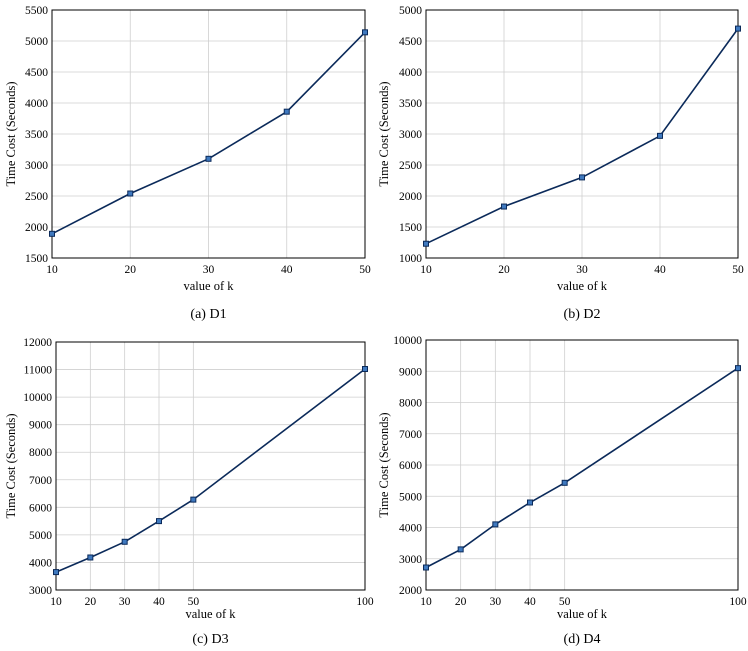 The width and height of the screenshot is (748, 651). What do you see at coordinates (410, 259) in the screenshot?
I see `y-tick-label: 1000` at bounding box center [410, 259].